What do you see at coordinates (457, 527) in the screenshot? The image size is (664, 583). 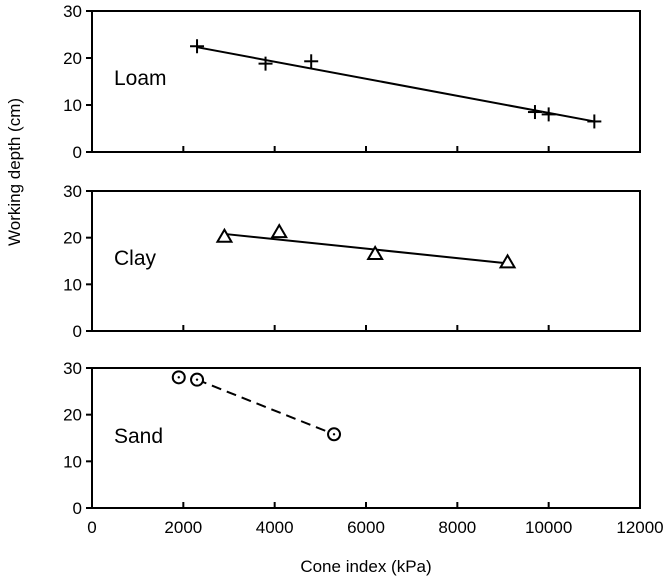 I see `x-tick-label: 8000` at bounding box center [457, 527].